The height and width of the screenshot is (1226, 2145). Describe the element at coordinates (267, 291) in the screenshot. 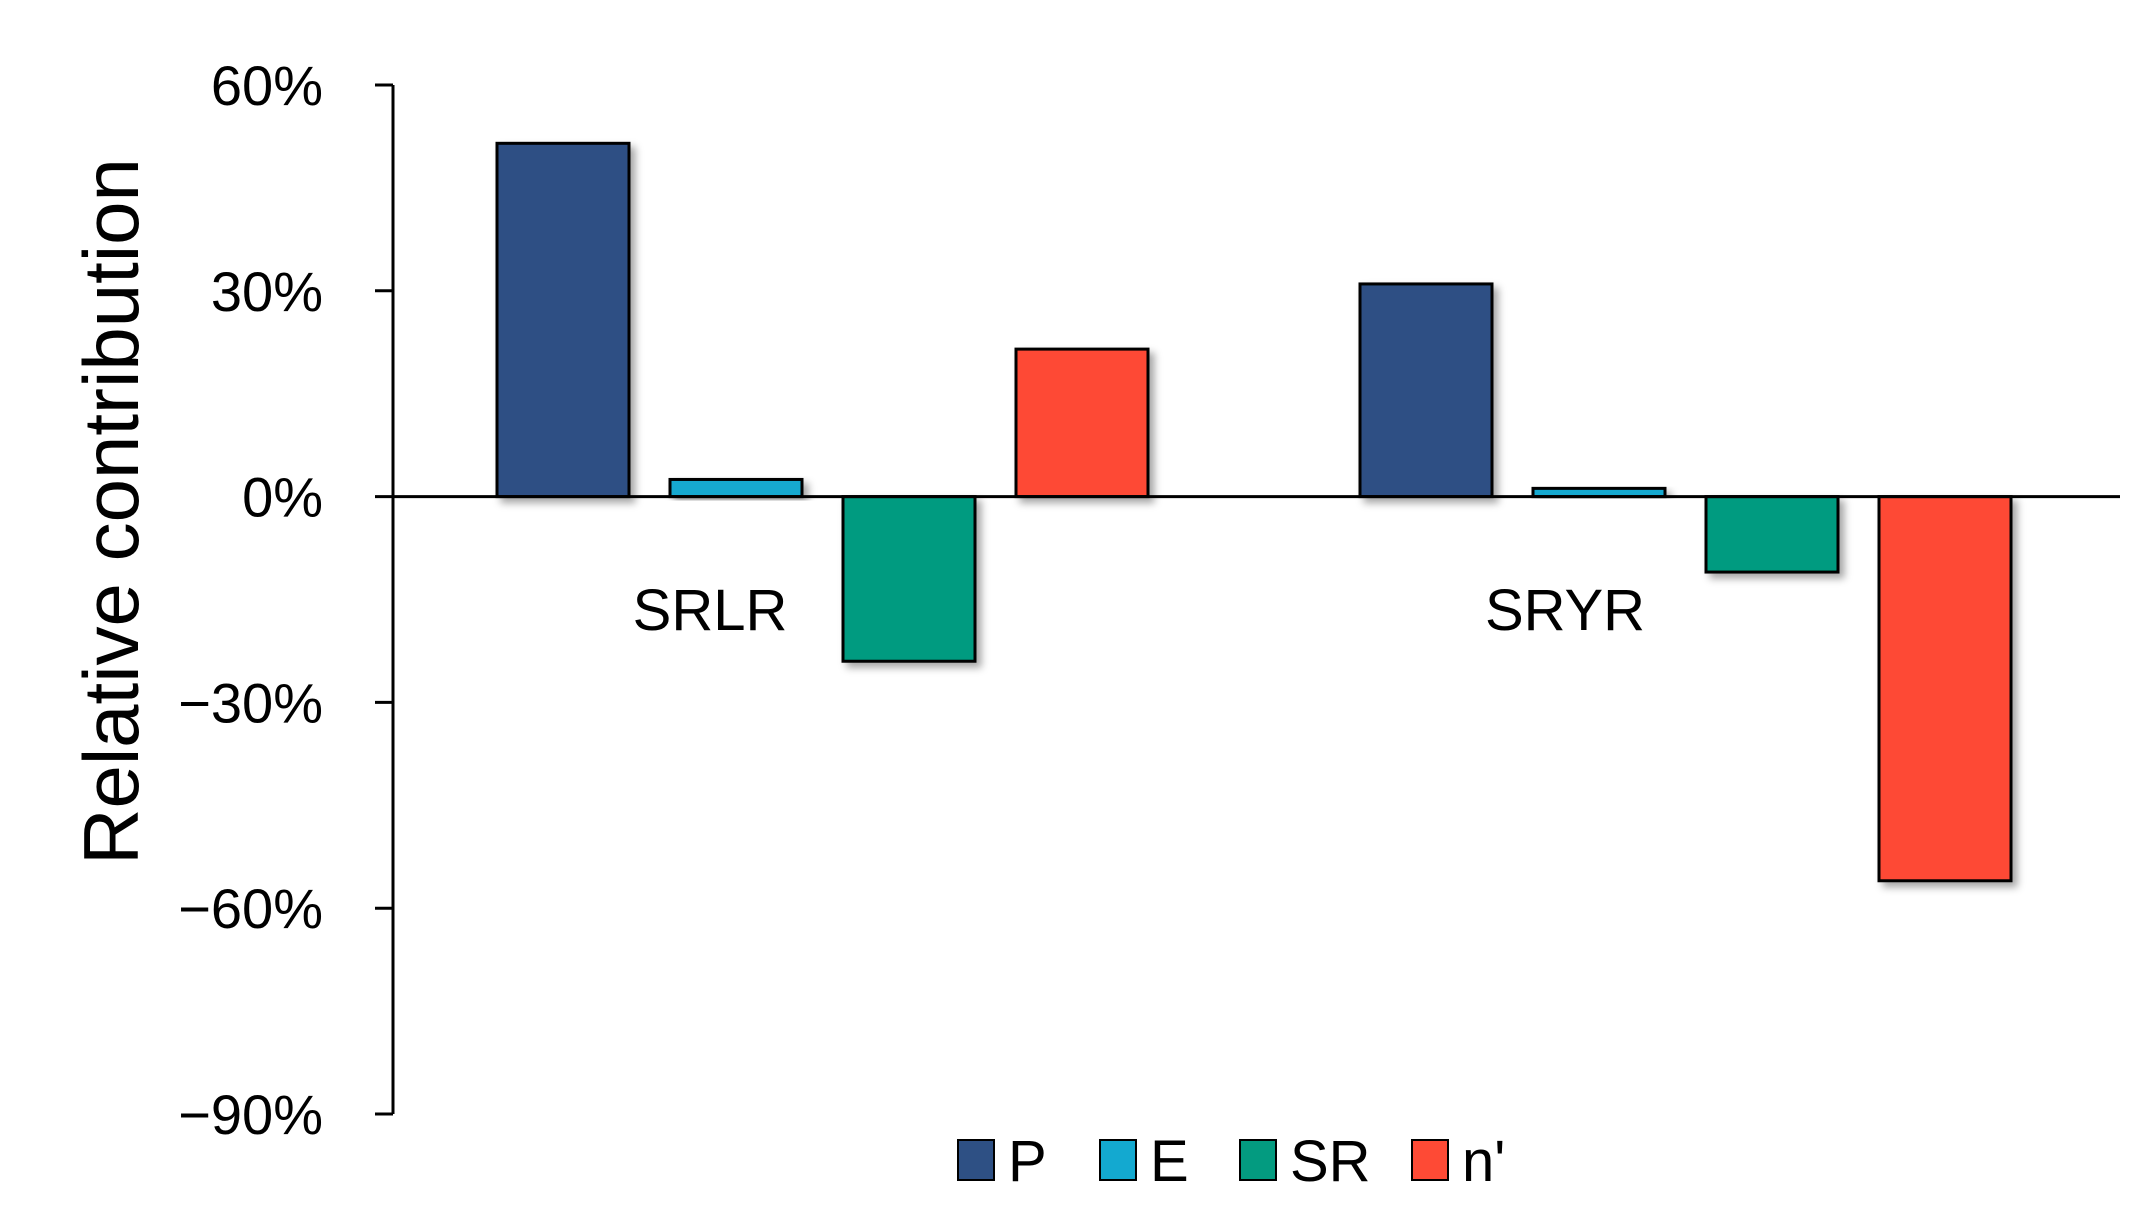

I see `y-tick-label: 30%` at that location.